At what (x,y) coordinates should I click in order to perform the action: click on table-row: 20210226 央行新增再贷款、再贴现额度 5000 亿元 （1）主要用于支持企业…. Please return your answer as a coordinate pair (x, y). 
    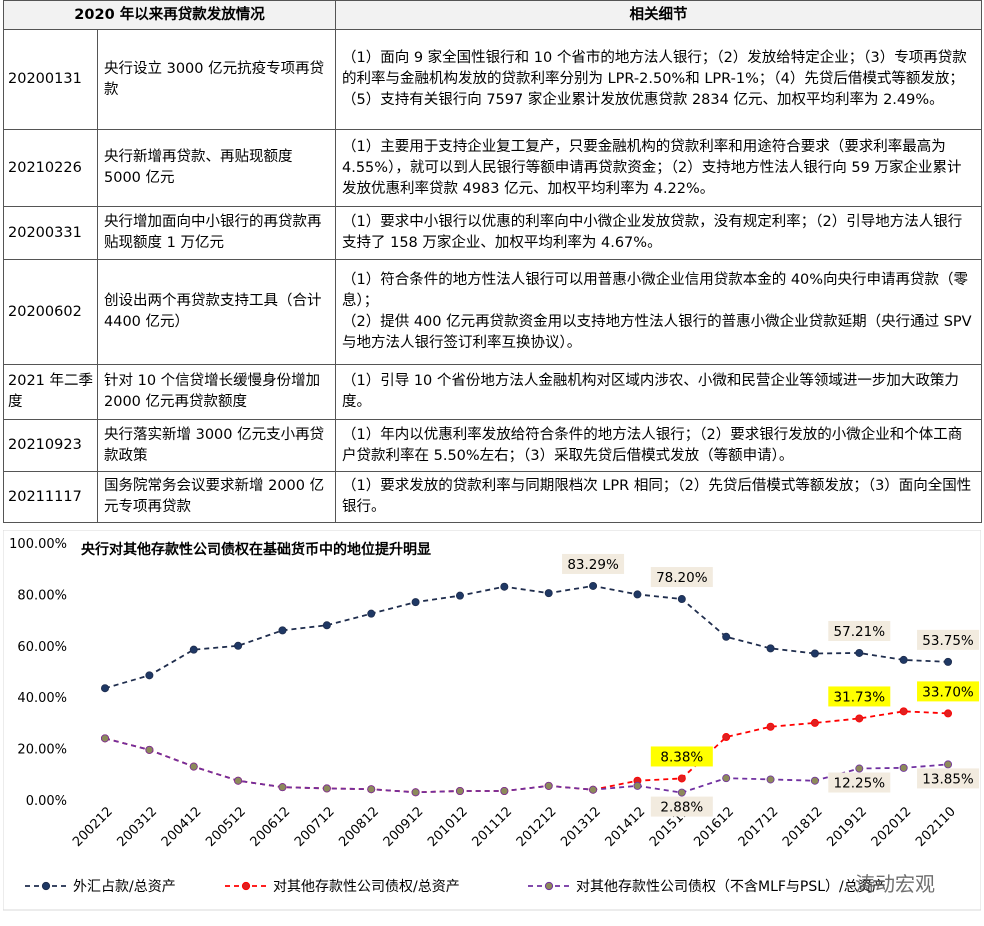
    Looking at the image, I should click on (492, 168).